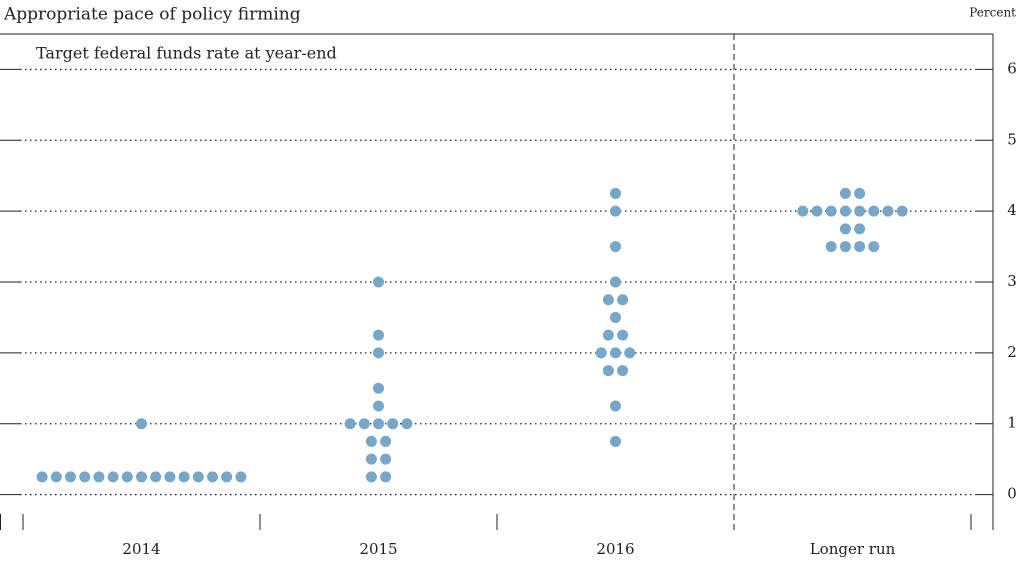 Image resolution: width=1024 pixels, height=565 pixels. I want to click on x-tick-label: 2015, so click(378, 549).